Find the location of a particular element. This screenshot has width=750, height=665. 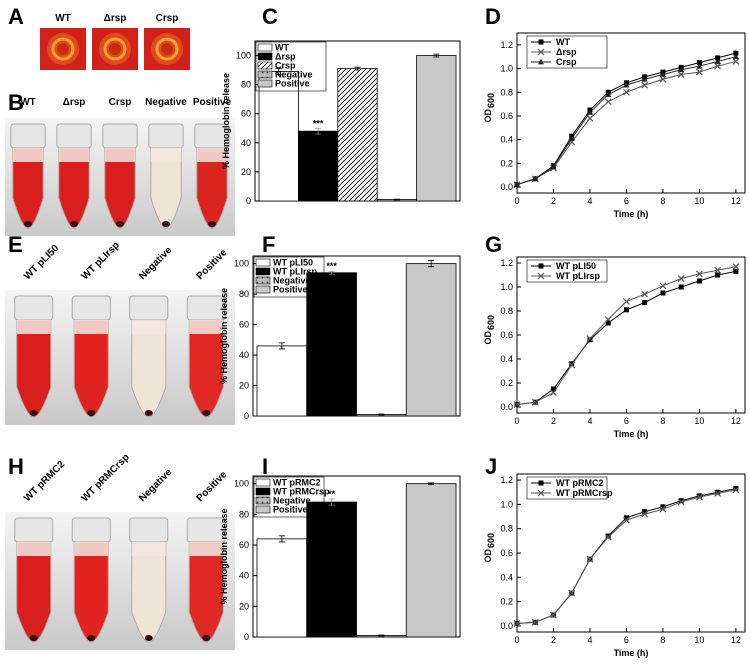

significance-label: ** is located at coordinates (332, 494).